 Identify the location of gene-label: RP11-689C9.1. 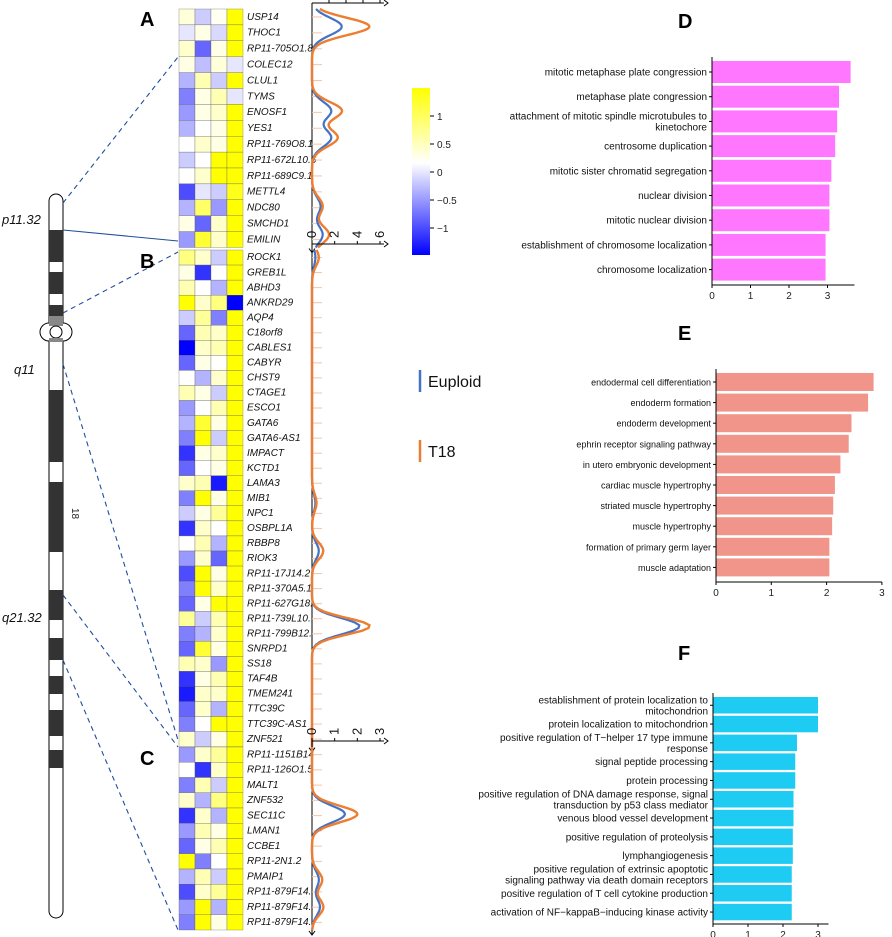
(279, 176).